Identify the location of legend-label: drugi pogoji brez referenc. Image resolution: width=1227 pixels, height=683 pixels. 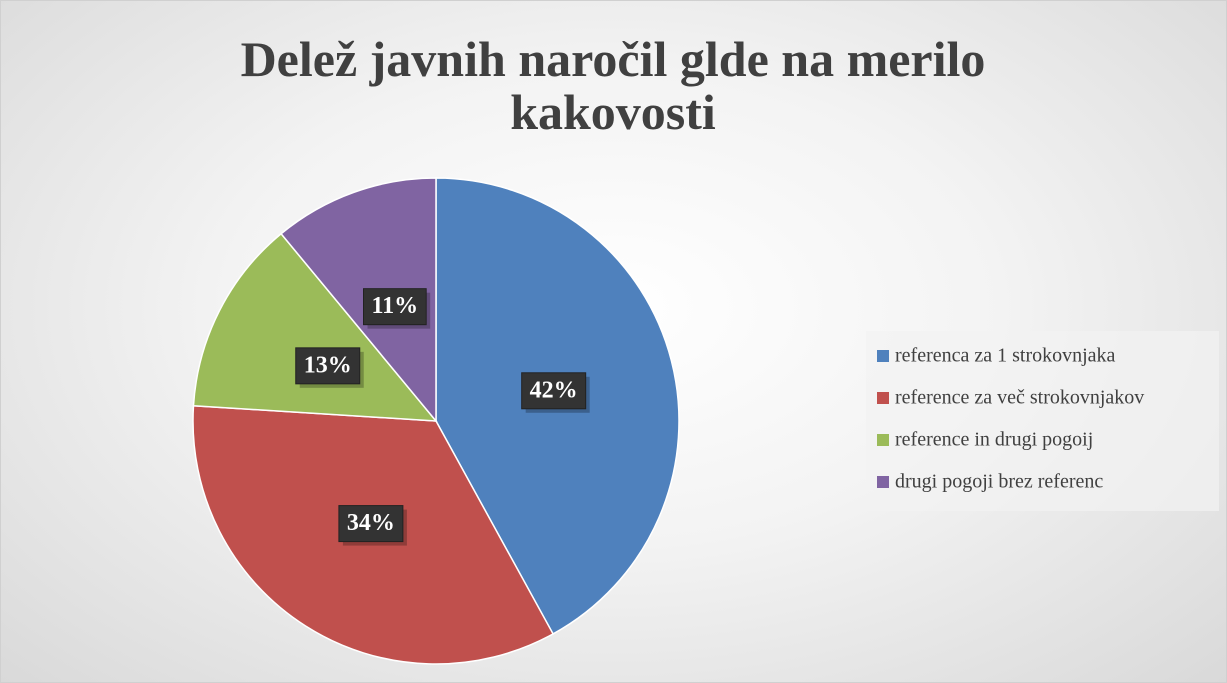
(999, 482).